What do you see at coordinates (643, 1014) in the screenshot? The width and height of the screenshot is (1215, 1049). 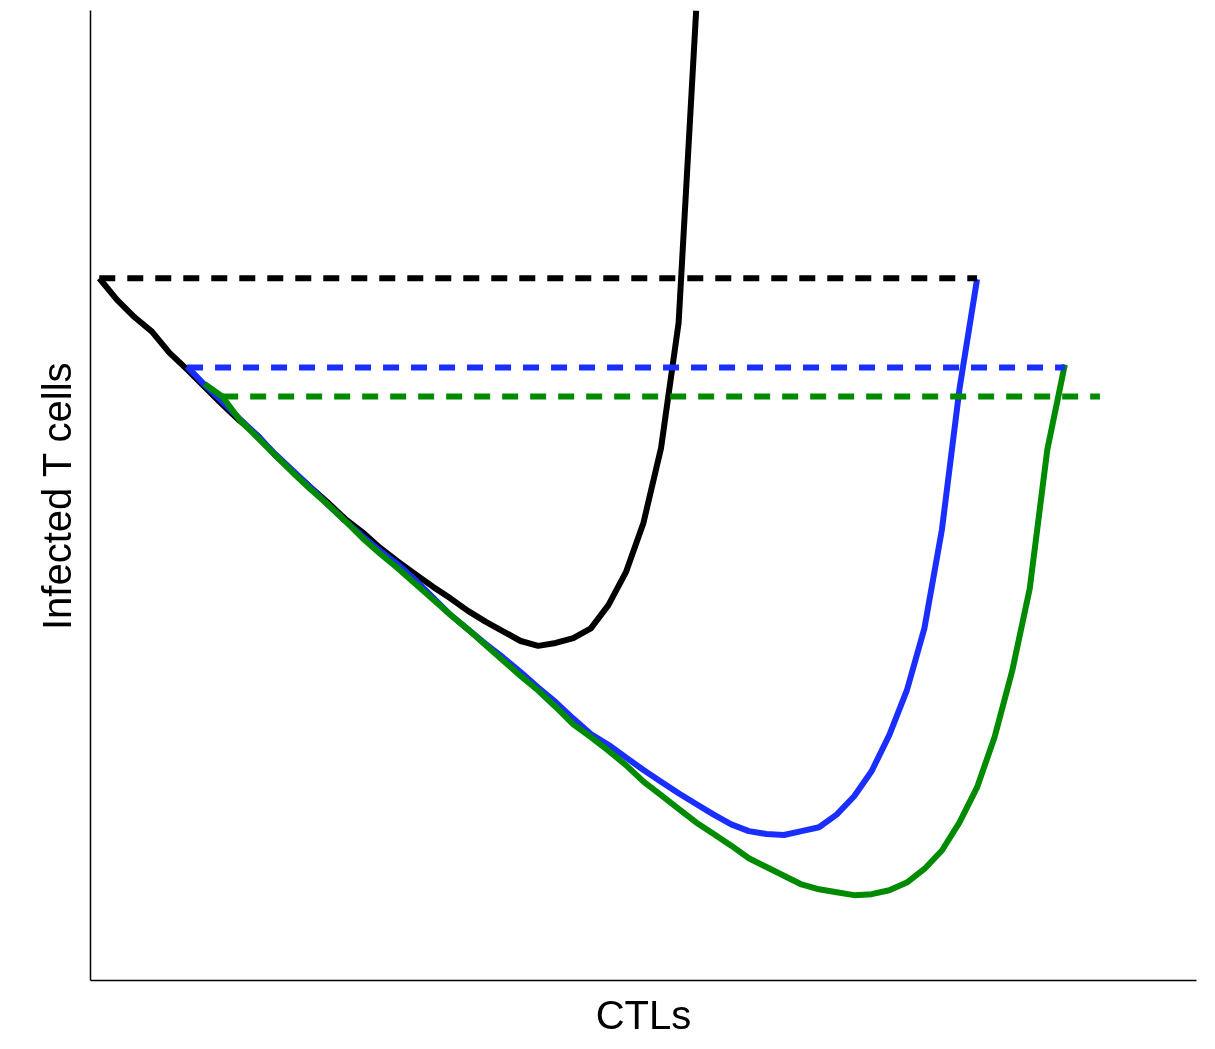 I see `x-axis-title: CTLs` at bounding box center [643, 1014].